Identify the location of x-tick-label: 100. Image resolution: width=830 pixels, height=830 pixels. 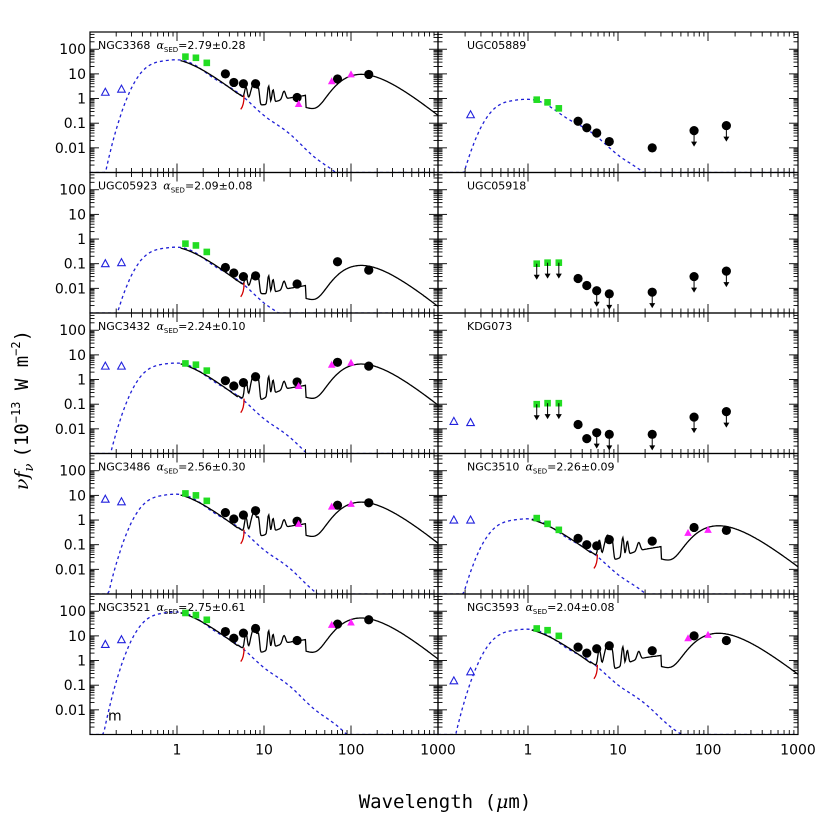
(708, 751).